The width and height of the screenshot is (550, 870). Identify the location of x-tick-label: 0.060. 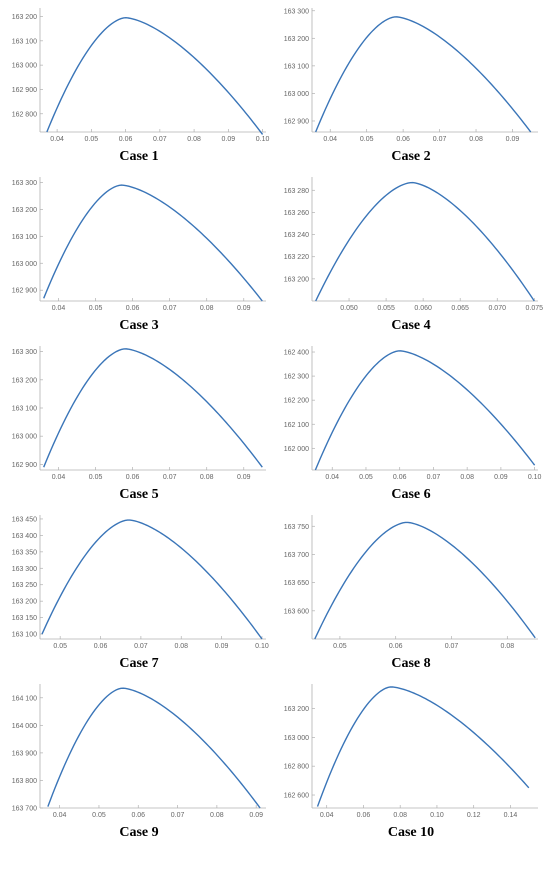
(423, 308).